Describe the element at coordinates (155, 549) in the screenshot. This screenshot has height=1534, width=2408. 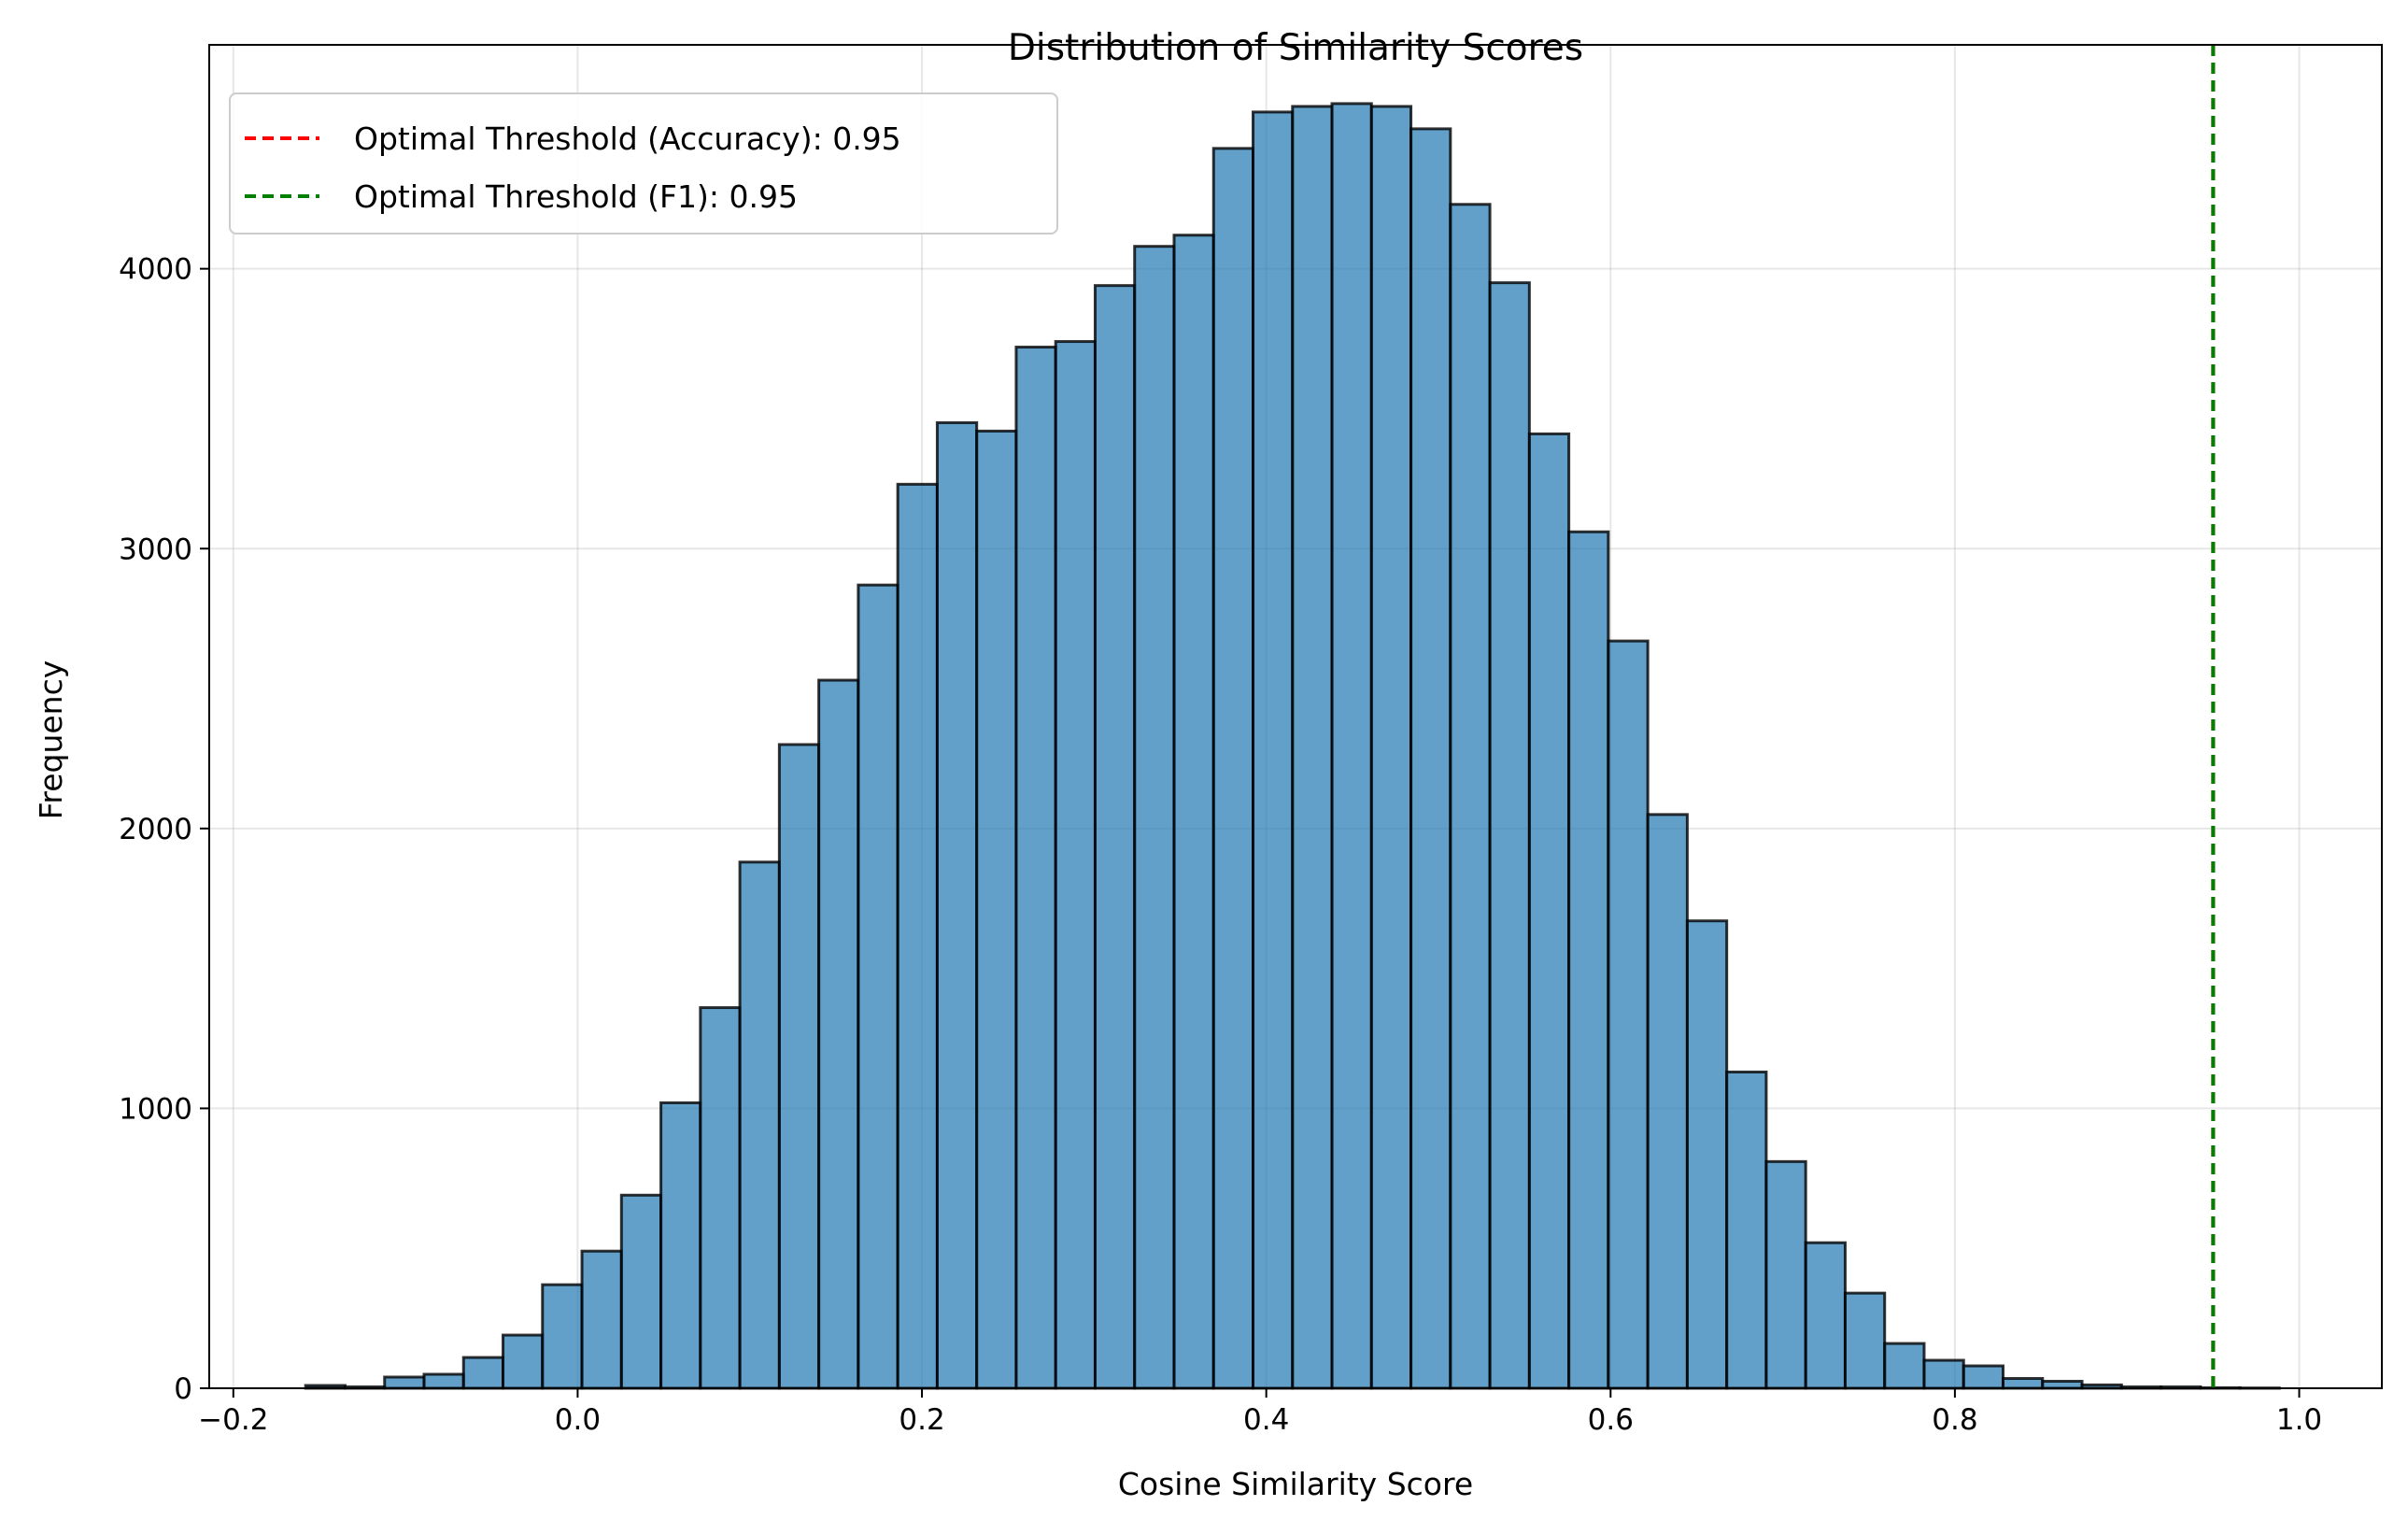
I see `y-tick-label: 3000` at that location.